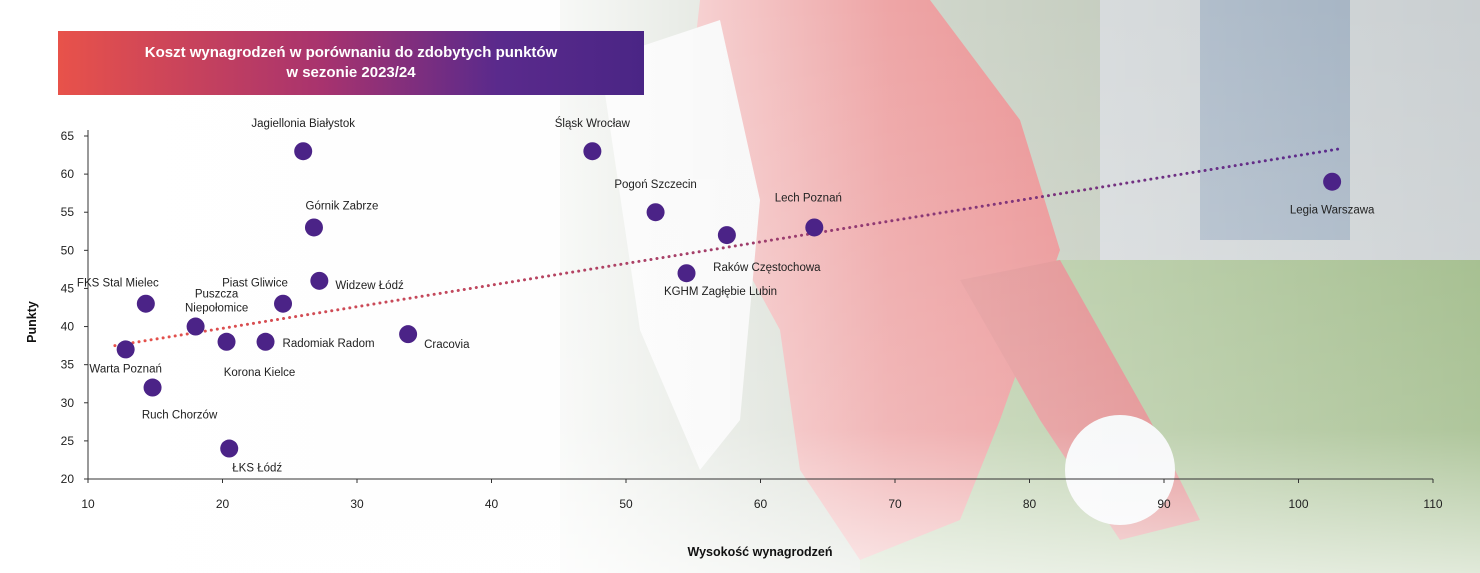 Image resolution: width=1480 pixels, height=573 pixels. What do you see at coordinates (303, 124) in the screenshot?
I see `data-point-label: Jagiellonia Białystok` at bounding box center [303, 124].